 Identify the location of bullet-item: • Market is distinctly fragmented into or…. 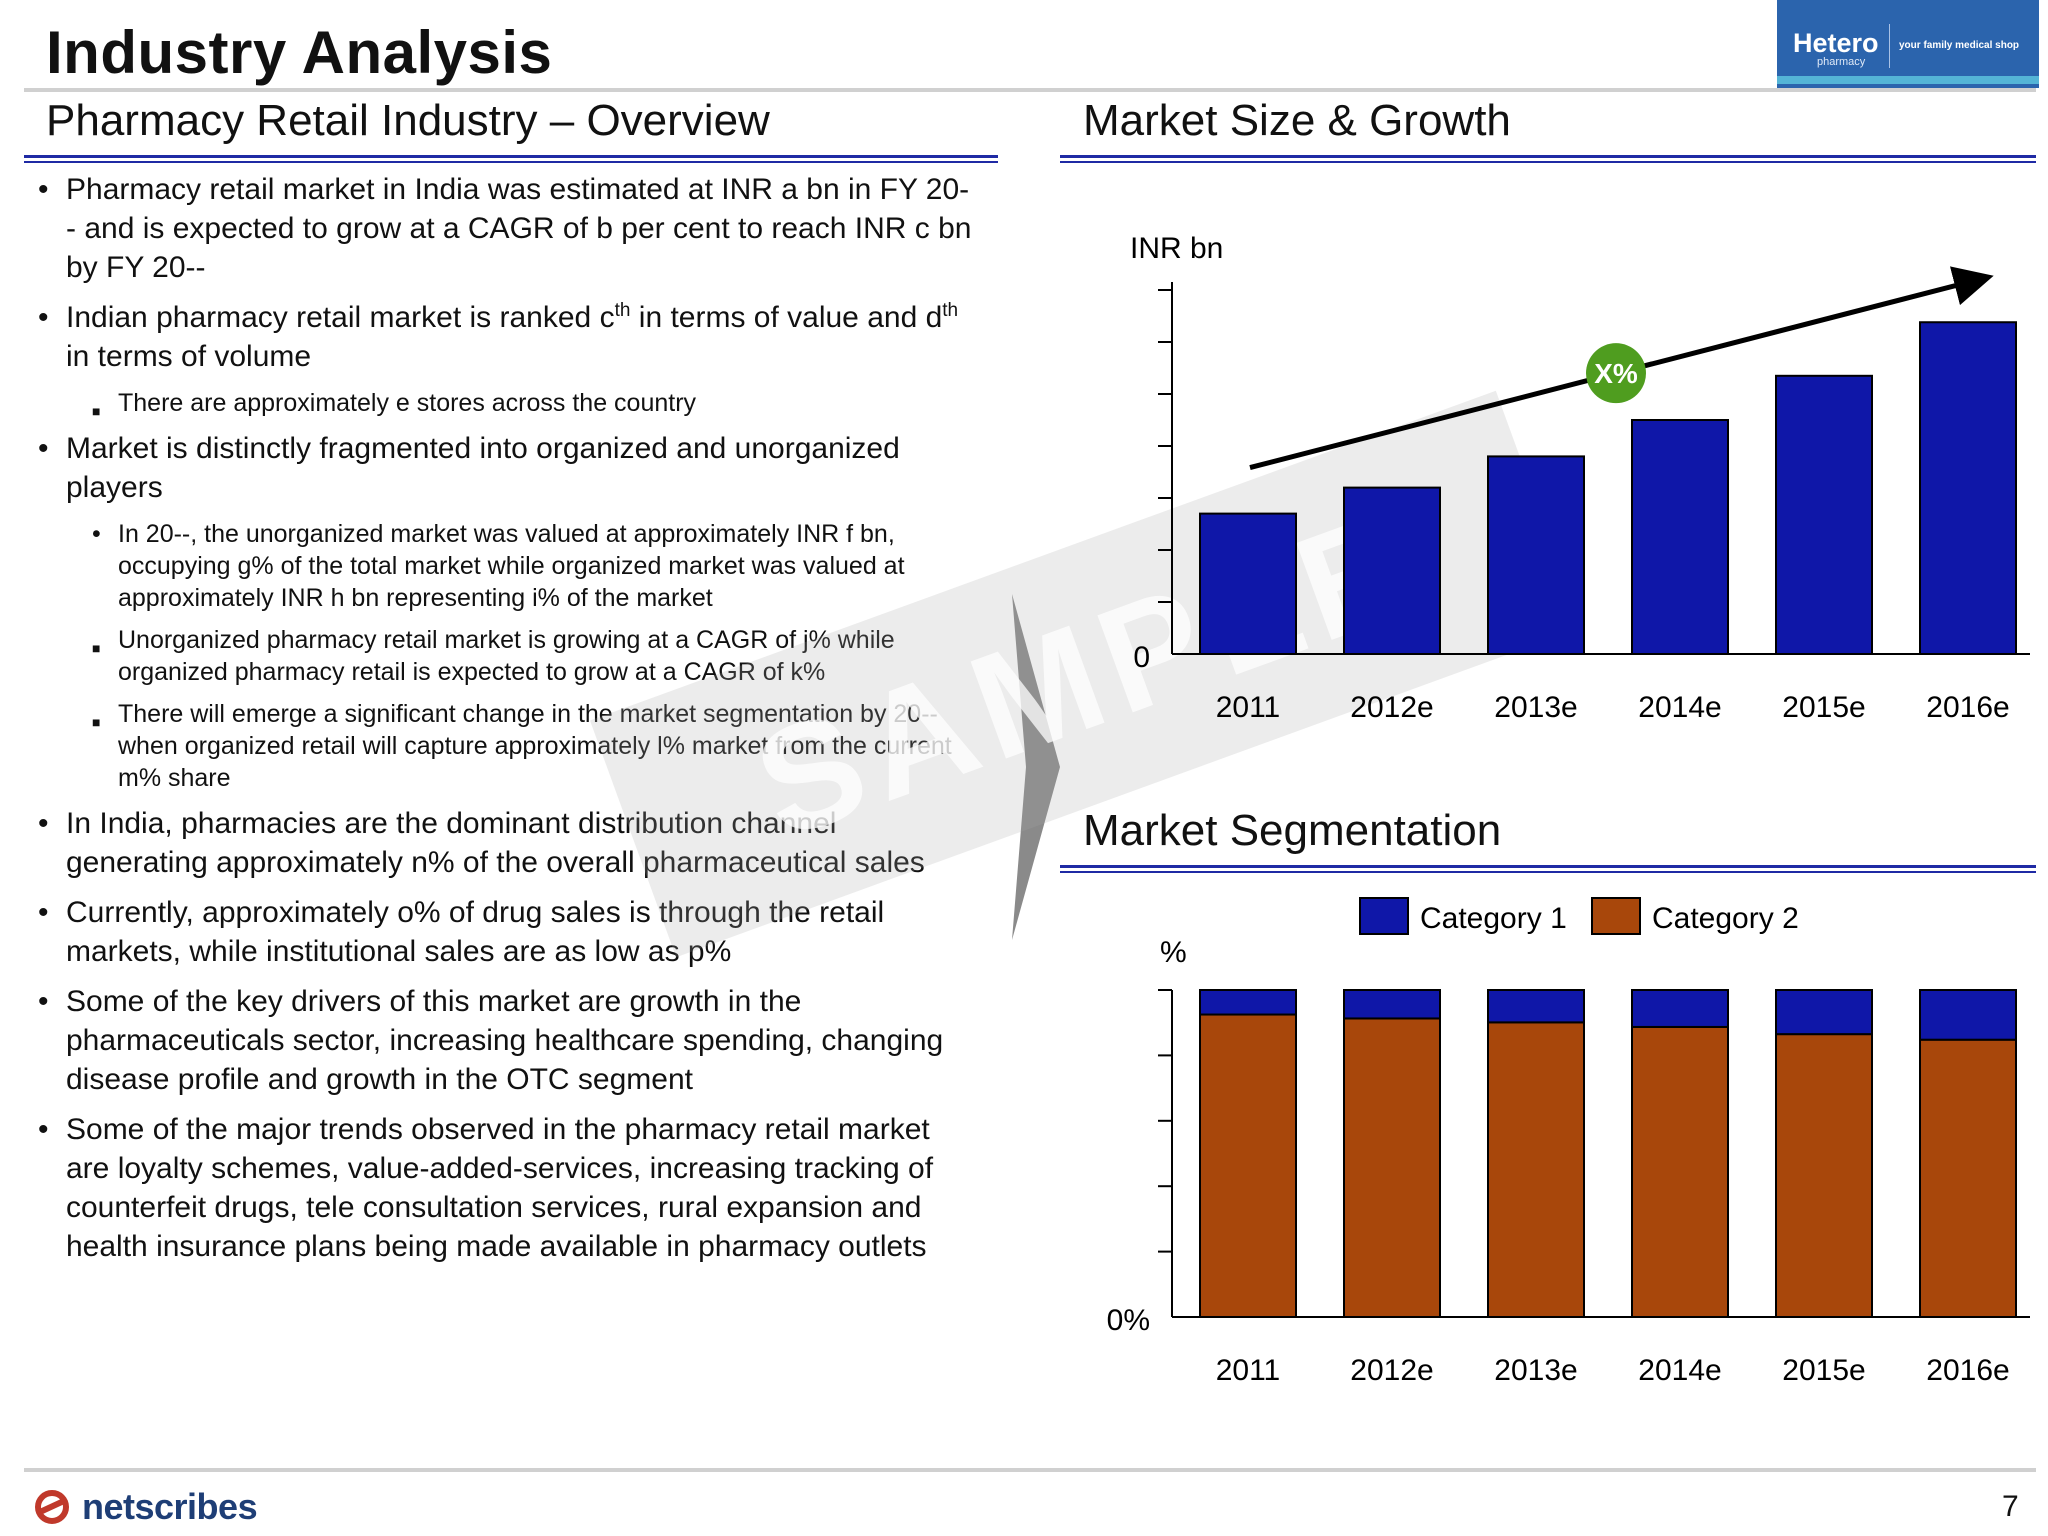
(503, 468).